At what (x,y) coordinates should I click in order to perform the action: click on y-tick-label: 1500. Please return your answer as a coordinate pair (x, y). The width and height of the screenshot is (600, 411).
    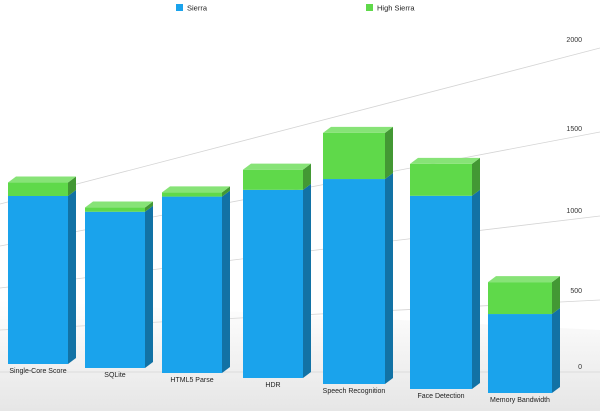
    Looking at the image, I should click on (574, 129).